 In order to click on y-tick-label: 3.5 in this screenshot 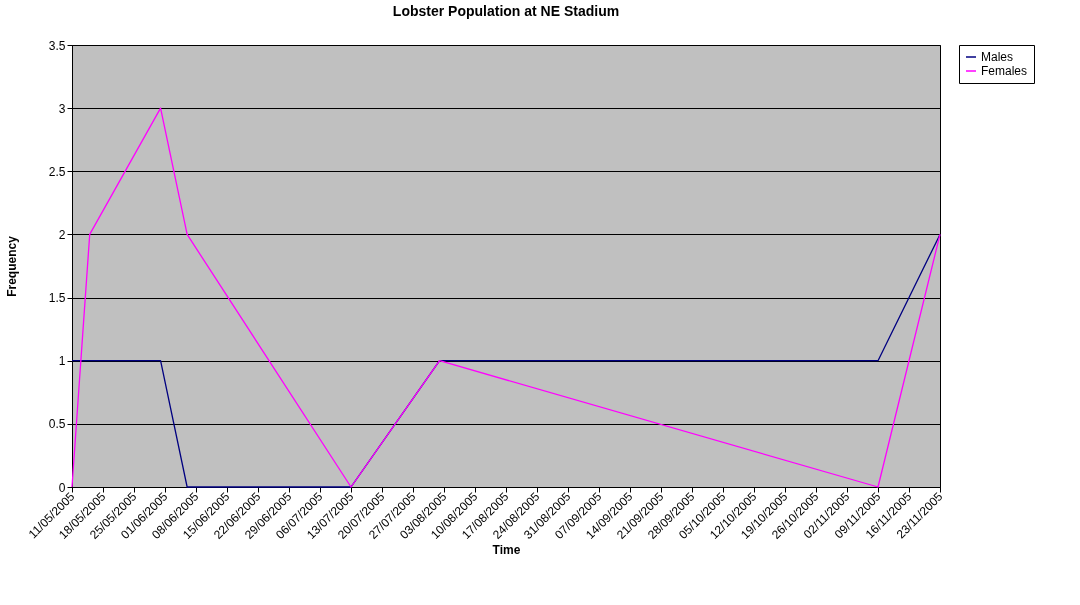, I will do `click(57, 45)`.